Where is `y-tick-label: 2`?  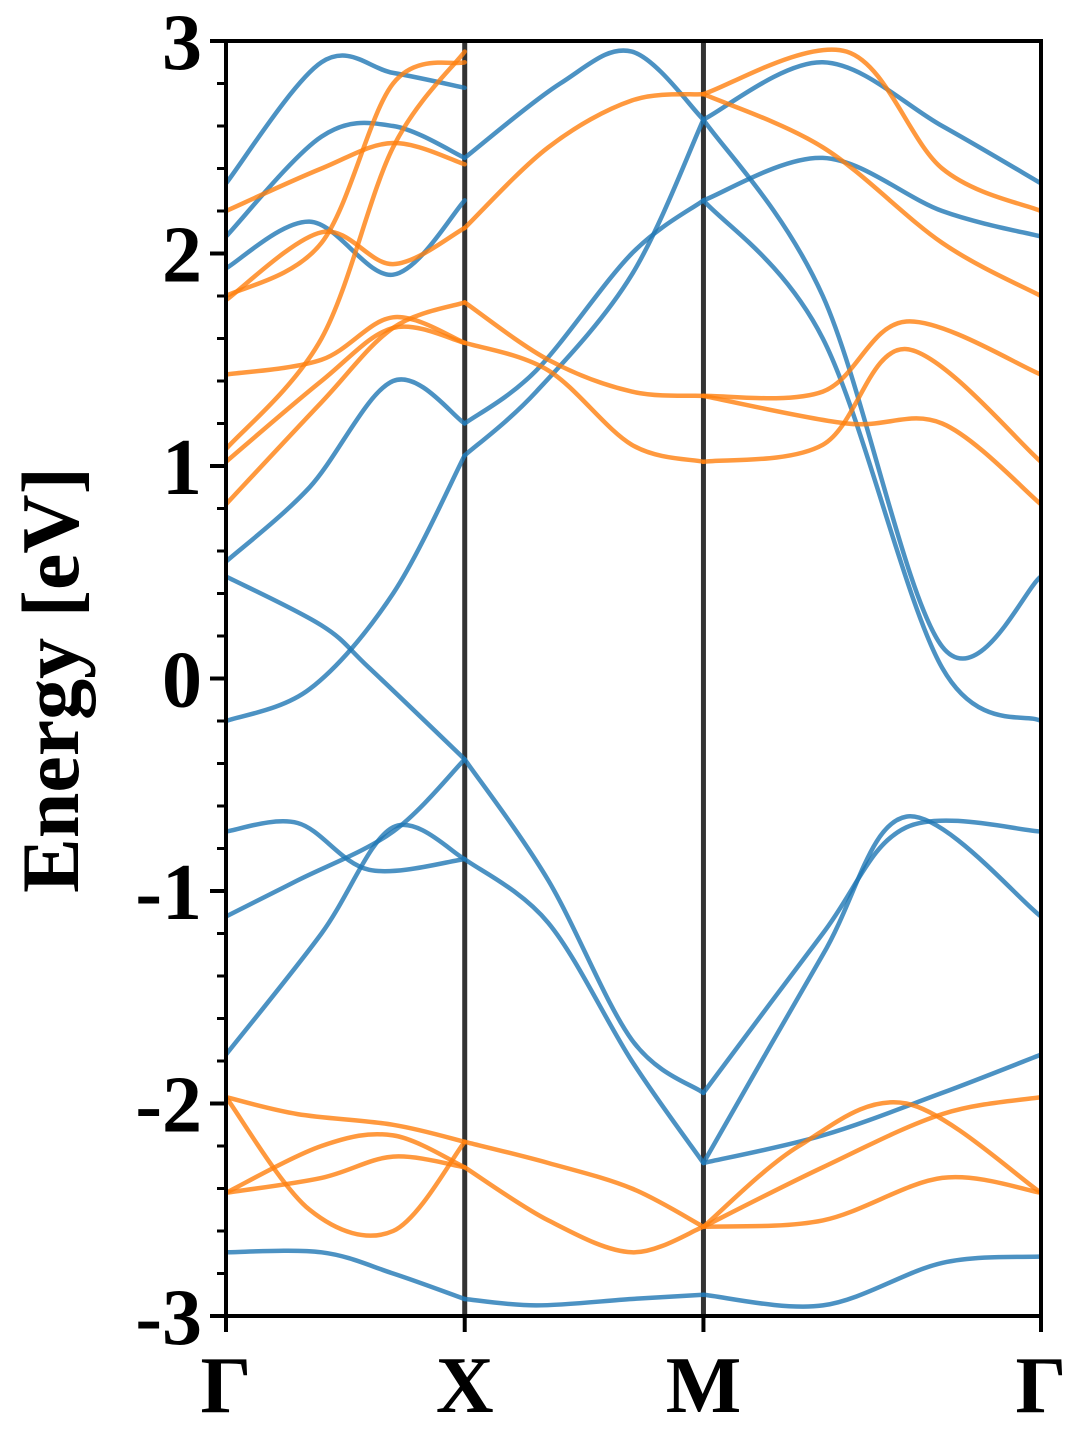
y-tick-label: 2 is located at coordinates (182, 256).